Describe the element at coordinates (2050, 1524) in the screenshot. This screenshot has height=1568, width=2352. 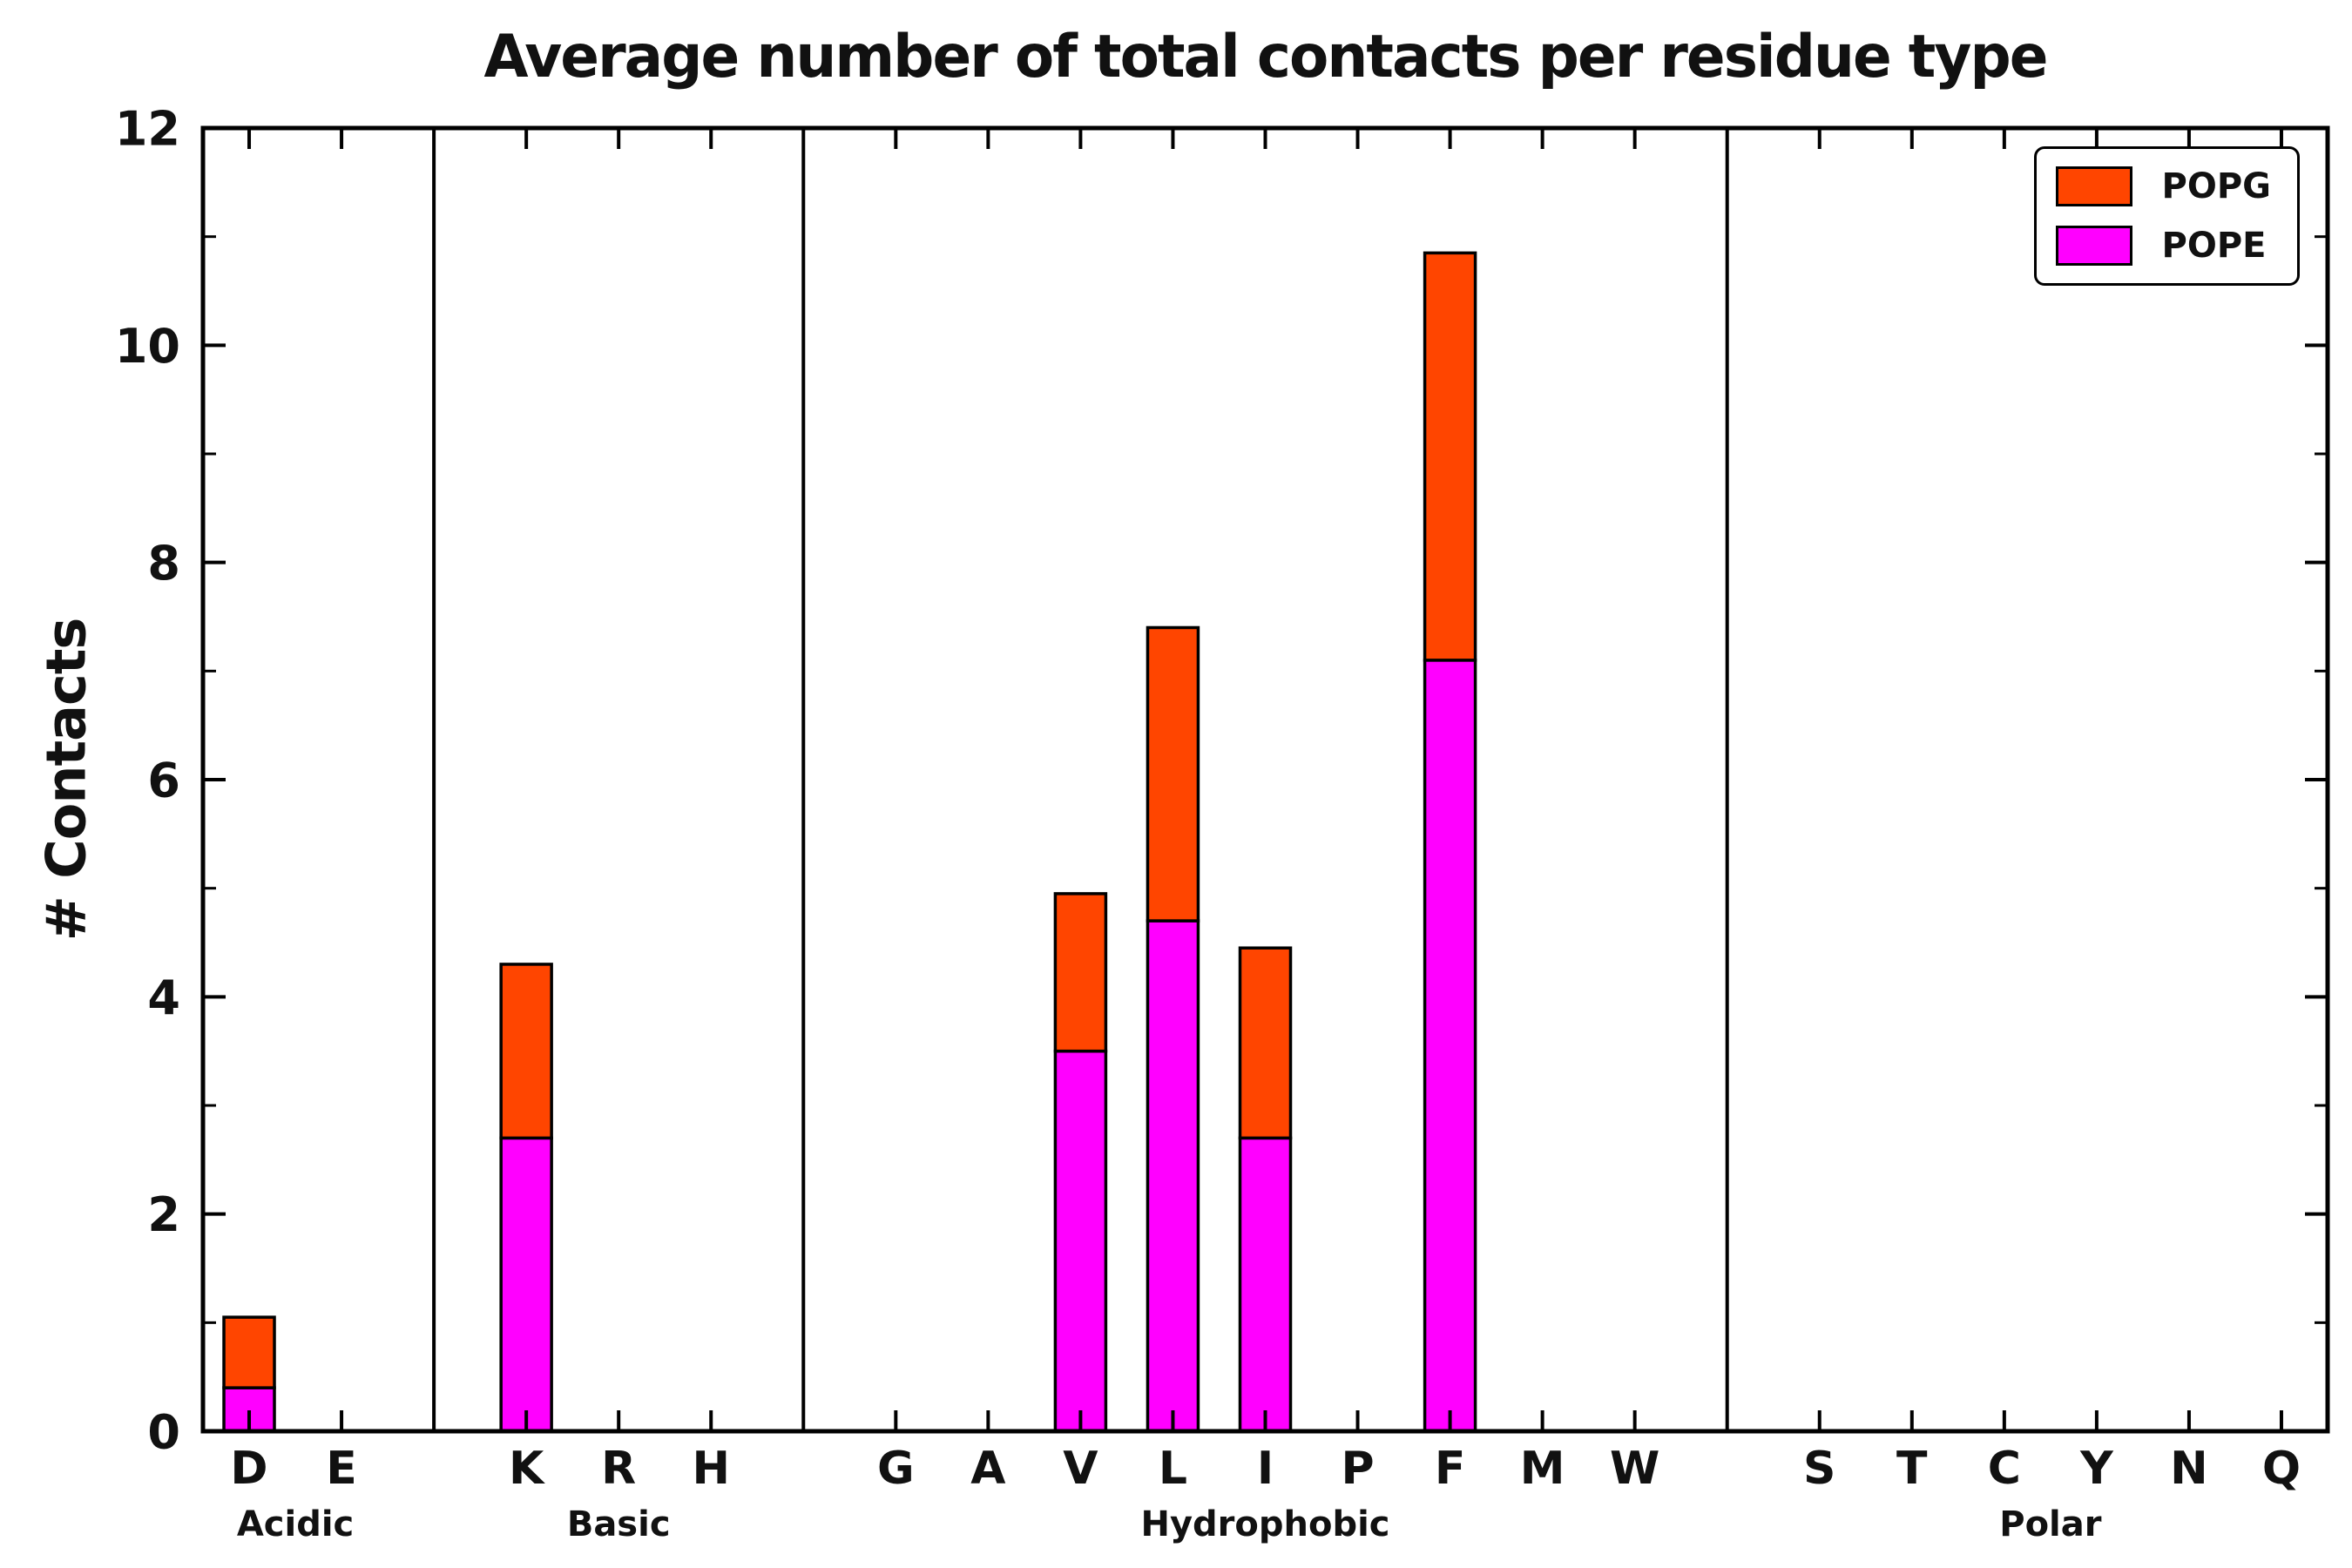
I see `group-label: Polar` at that location.